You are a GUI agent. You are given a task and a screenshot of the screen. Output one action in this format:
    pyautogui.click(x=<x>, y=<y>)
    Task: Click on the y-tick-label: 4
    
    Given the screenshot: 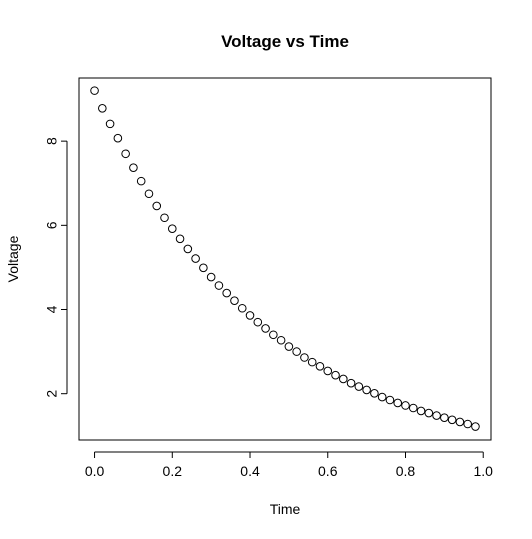 What is the action you would take?
    pyautogui.click(x=52, y=309)
    